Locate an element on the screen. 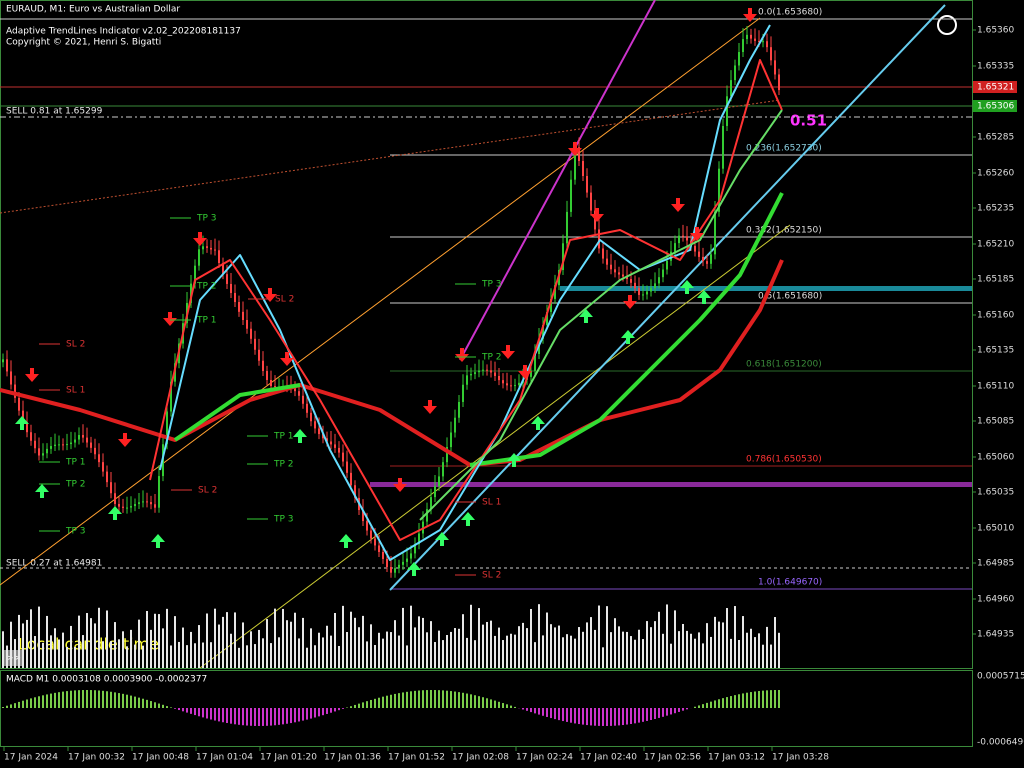  trend-line is located at coordinates (390, 156).